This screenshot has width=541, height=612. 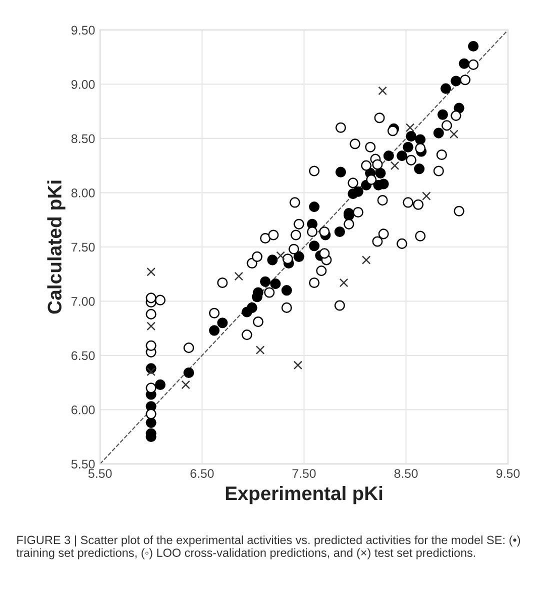 I want to click on x-axis-title: Experimental pKi, so click(x=304, y=495).